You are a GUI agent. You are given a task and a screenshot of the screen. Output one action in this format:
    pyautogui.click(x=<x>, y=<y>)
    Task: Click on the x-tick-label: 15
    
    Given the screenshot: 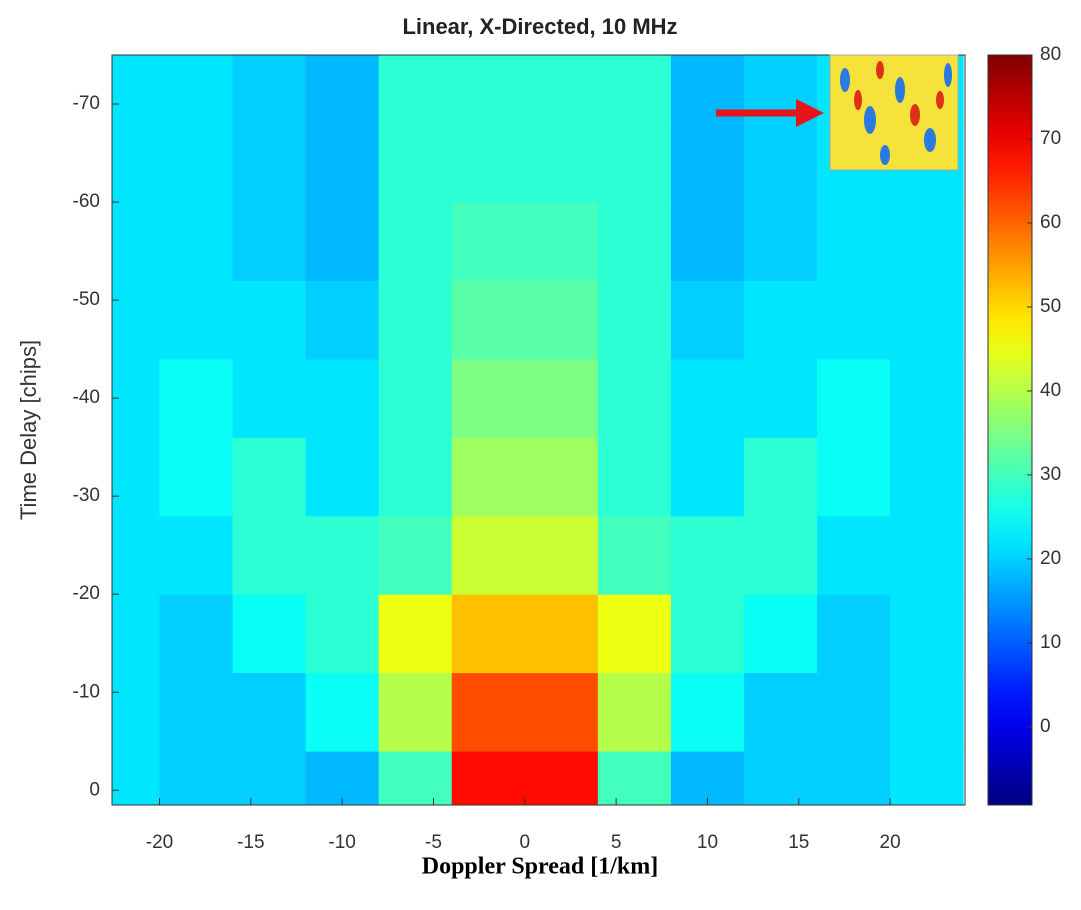 What is the action you would take?
    pyautogui.click(x=798, y=842)
    